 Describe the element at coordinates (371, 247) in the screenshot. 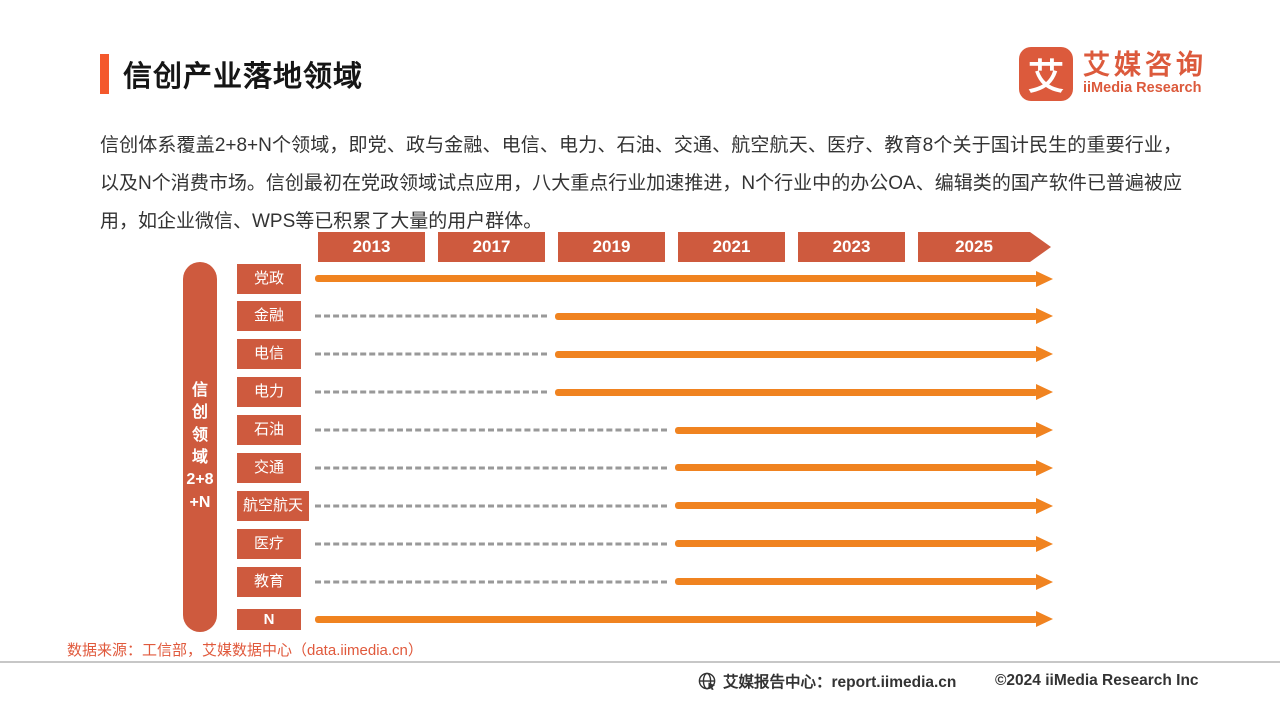

I see `year-marker-2013: 2013` at that location.